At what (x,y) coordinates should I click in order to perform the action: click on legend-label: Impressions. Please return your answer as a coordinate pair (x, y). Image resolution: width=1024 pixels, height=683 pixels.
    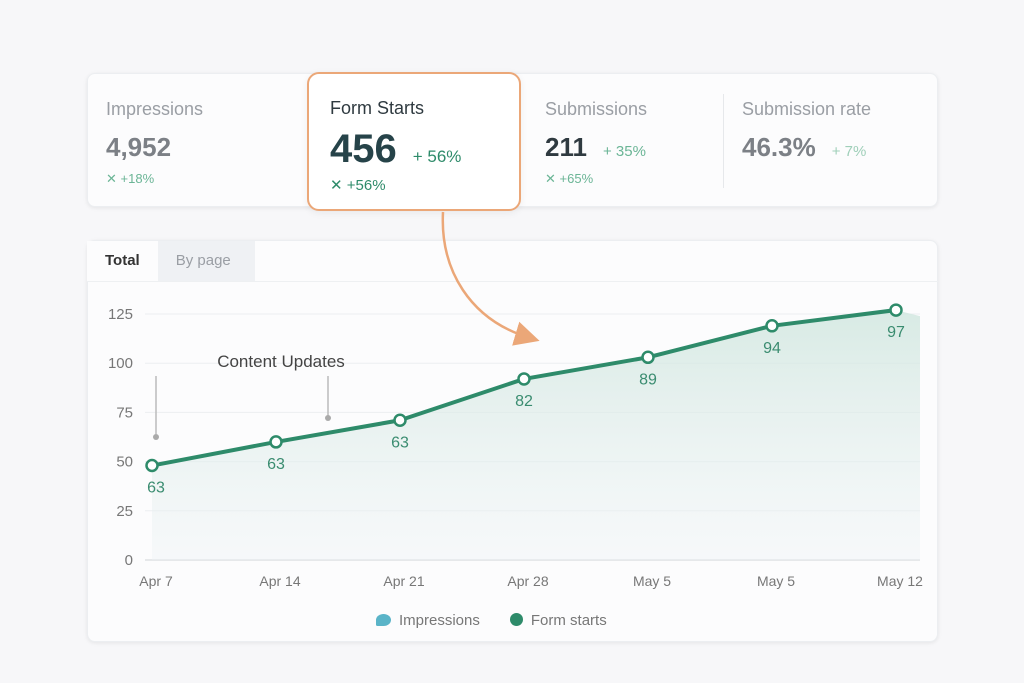
    Looking at the image, I should click on (439, 620).